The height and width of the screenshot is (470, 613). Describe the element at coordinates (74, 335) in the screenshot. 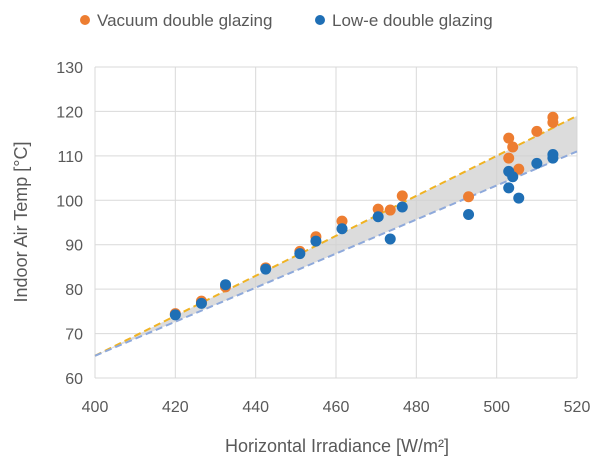

I see `y-tick-label-1: 70` at that location.